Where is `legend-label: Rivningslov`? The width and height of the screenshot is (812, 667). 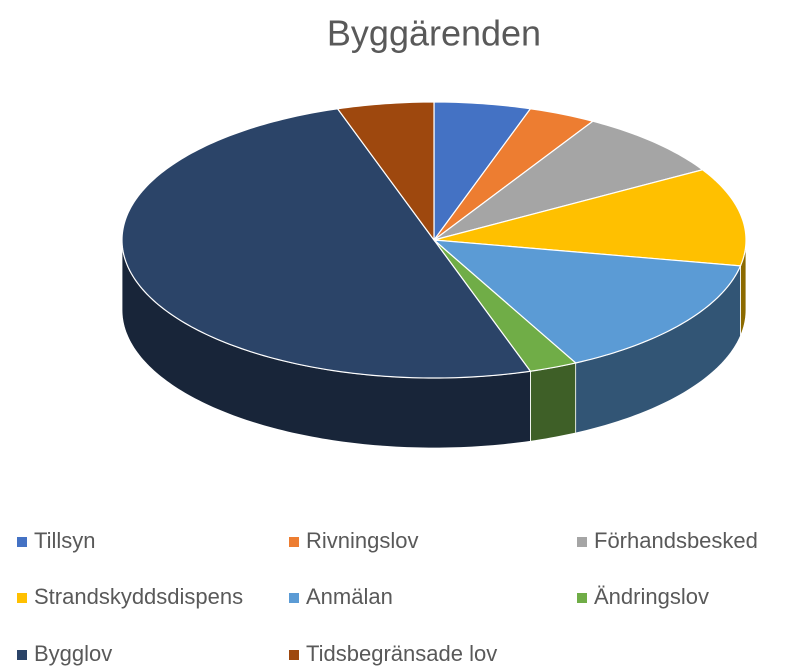
legend-label: Rivningslov is located at coordinates (362, 540).